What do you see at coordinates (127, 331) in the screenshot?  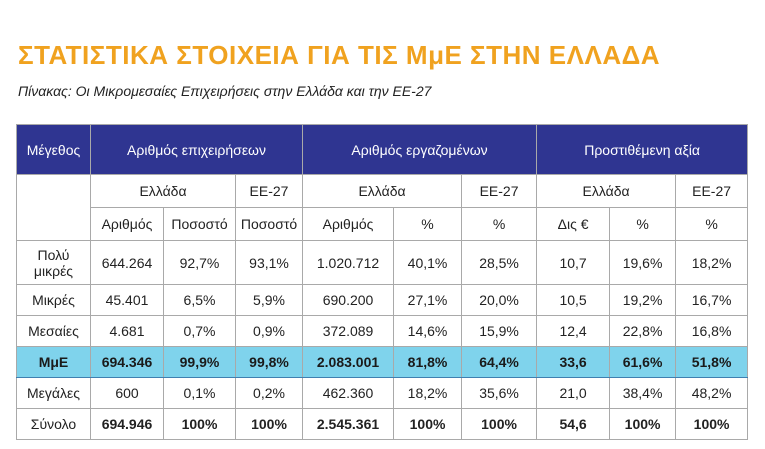 I see `table-cell: 4.681` at bounding box center [127, 331].